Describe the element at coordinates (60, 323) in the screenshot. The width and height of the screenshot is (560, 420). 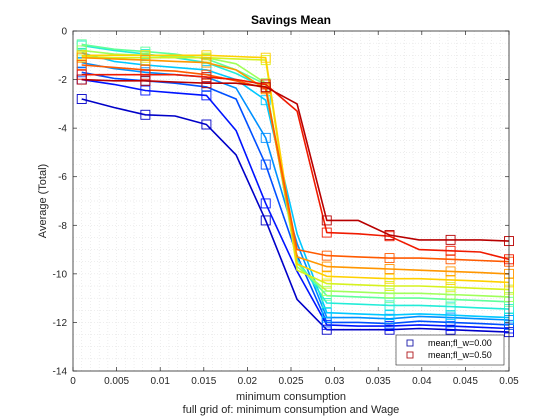
I see `y-tick-label: -12` at that location.